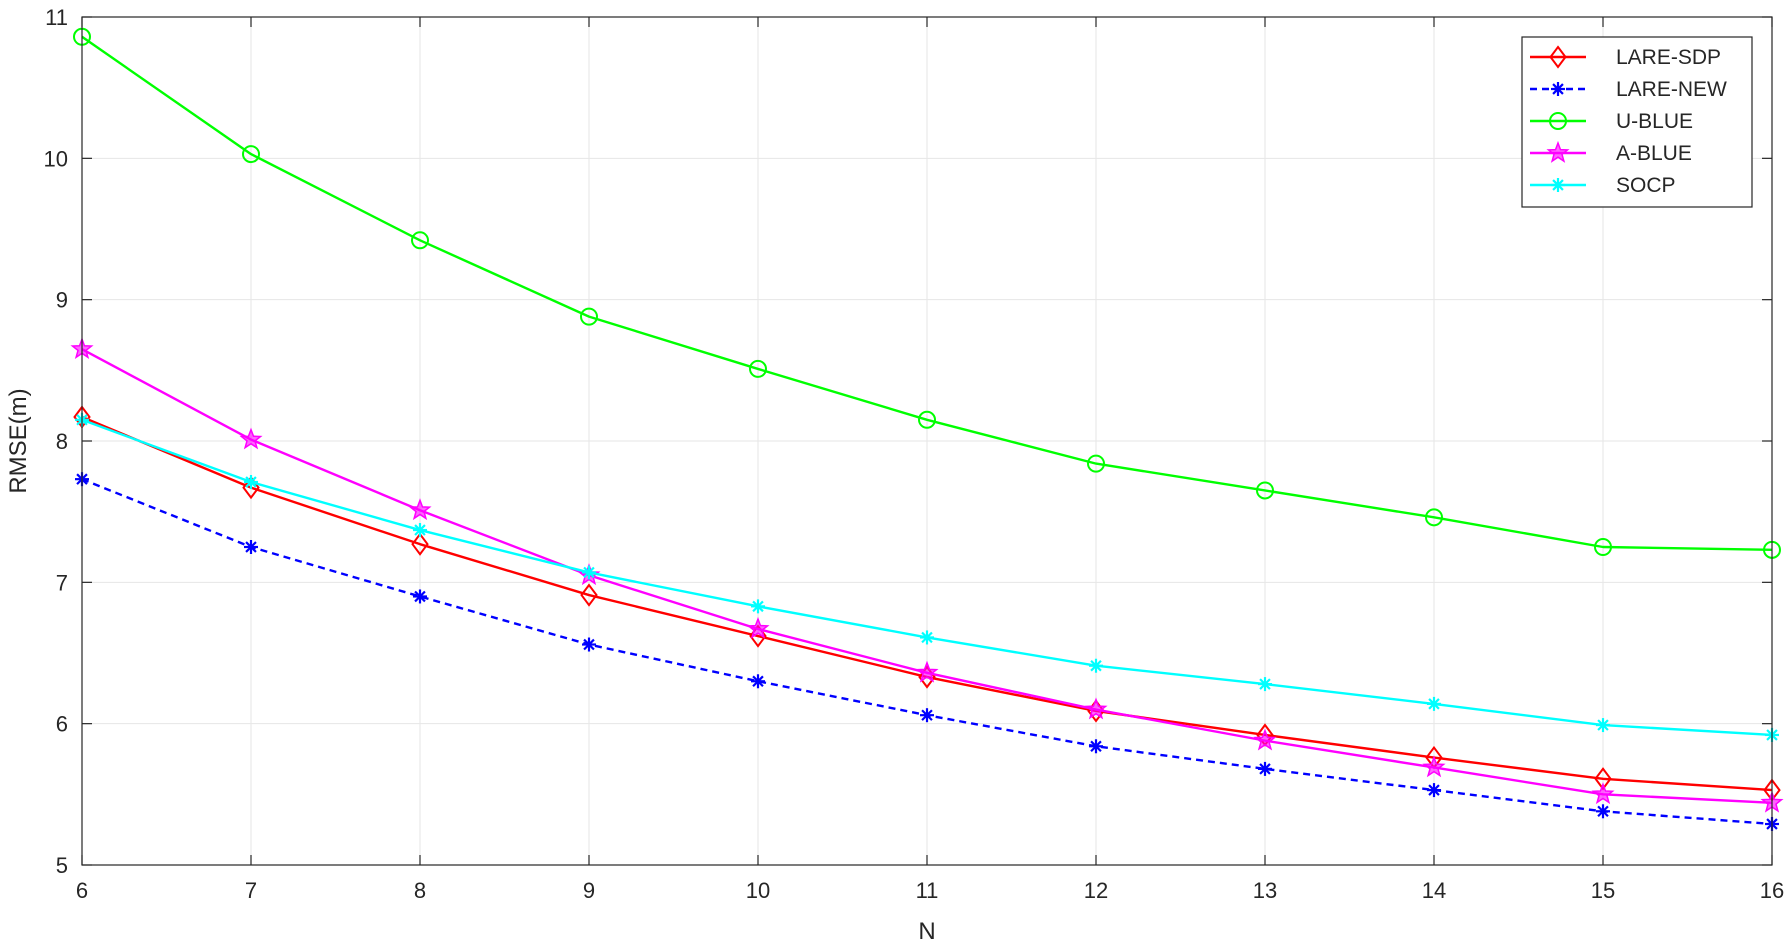 The height and width of the screenshot is (950, 1790). What do you see at coordinates (18, 440) in the screenshot?
I see `y-axis-label: RMSE(m)` at bounding box center [18, 440].